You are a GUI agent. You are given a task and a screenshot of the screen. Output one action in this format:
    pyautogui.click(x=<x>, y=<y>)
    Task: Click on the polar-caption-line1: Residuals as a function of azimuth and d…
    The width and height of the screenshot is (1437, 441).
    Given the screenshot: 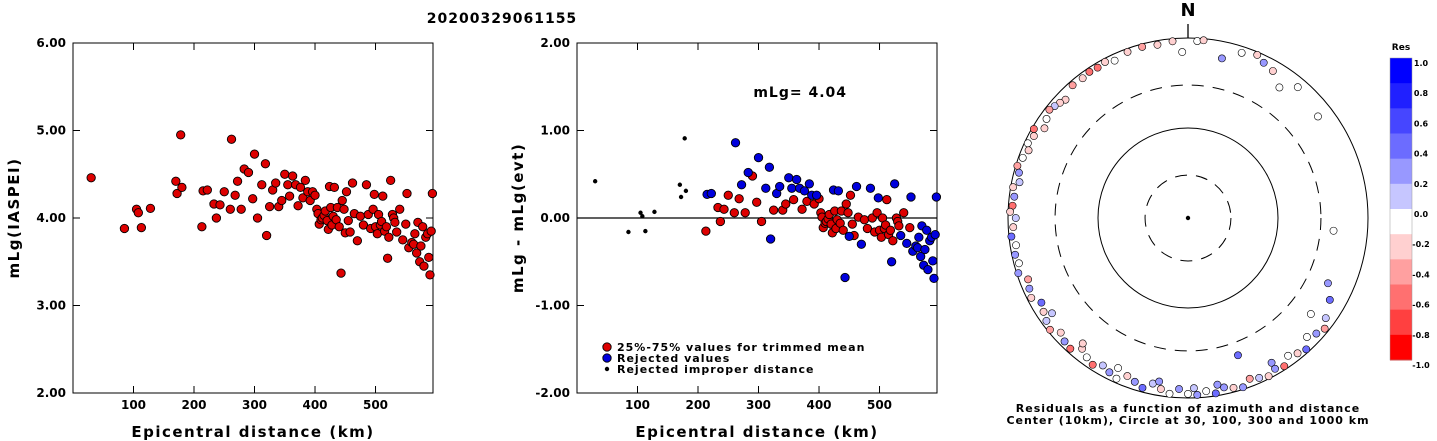 What is the action you would take?
    pyautogui.click(x=1188, y=408)
    